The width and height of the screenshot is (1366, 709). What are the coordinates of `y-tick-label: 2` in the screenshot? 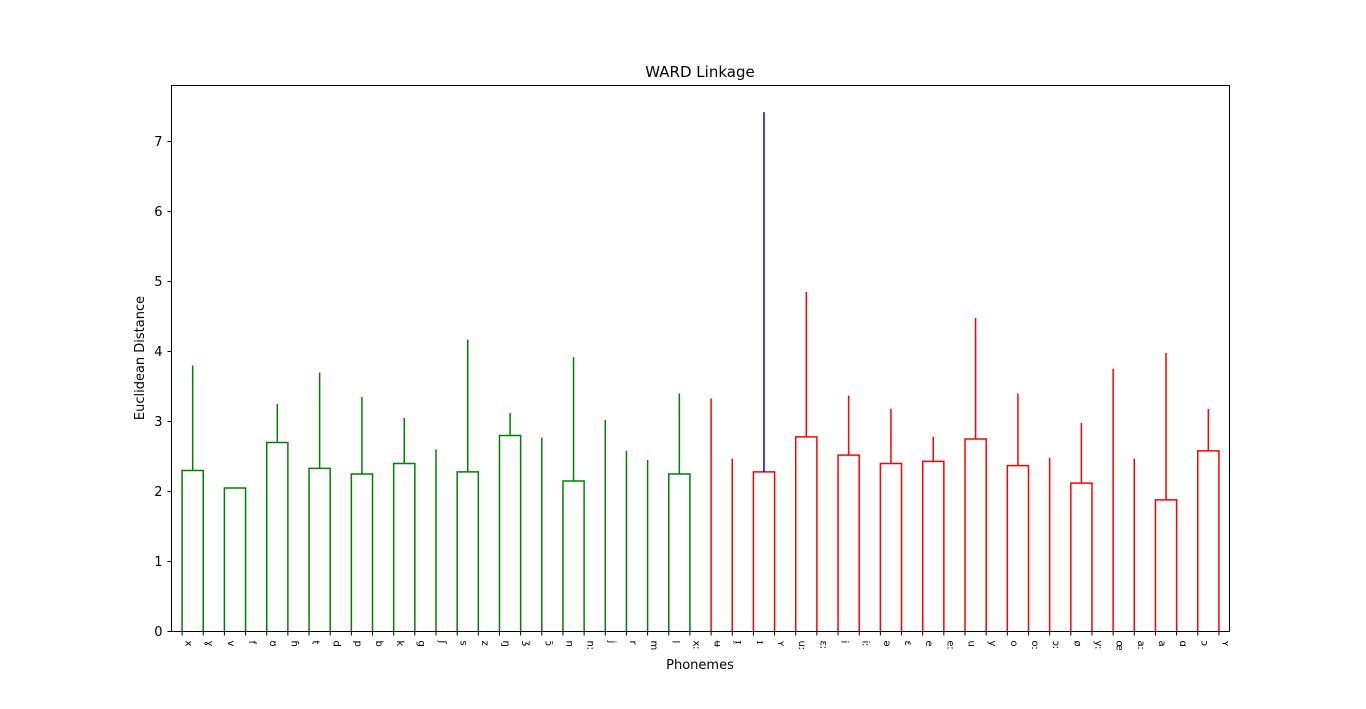 It's located at (158, 492).